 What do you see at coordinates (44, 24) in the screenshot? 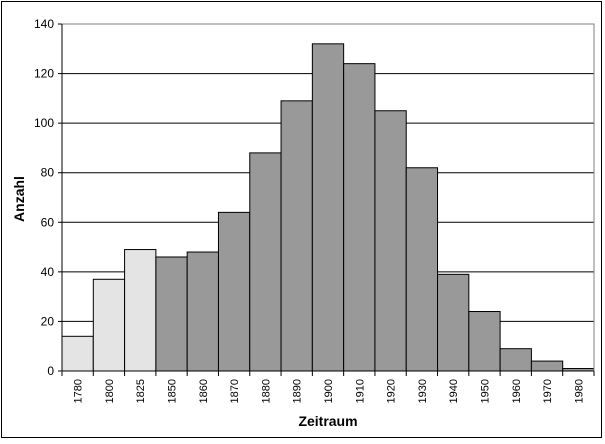
I see `y-tick-label: 140` at bounding box center [44, 24].